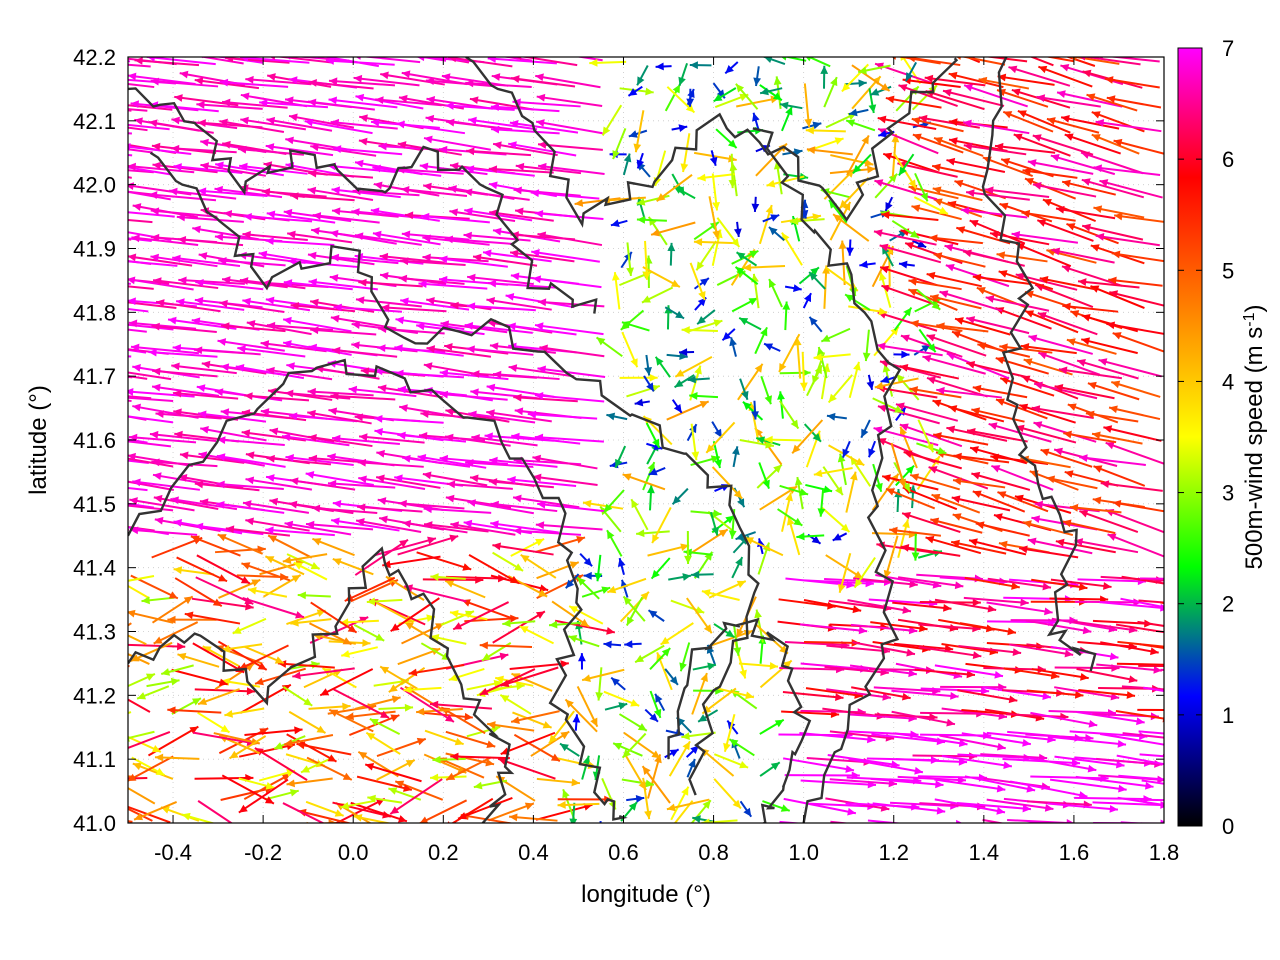 The height and width of the screenshot is (960, 1280). What do you see at coordinates (1228, 493) in the screenshot?
I see `colorbar-tick-label: 3` at bounding box center [1228, 493].